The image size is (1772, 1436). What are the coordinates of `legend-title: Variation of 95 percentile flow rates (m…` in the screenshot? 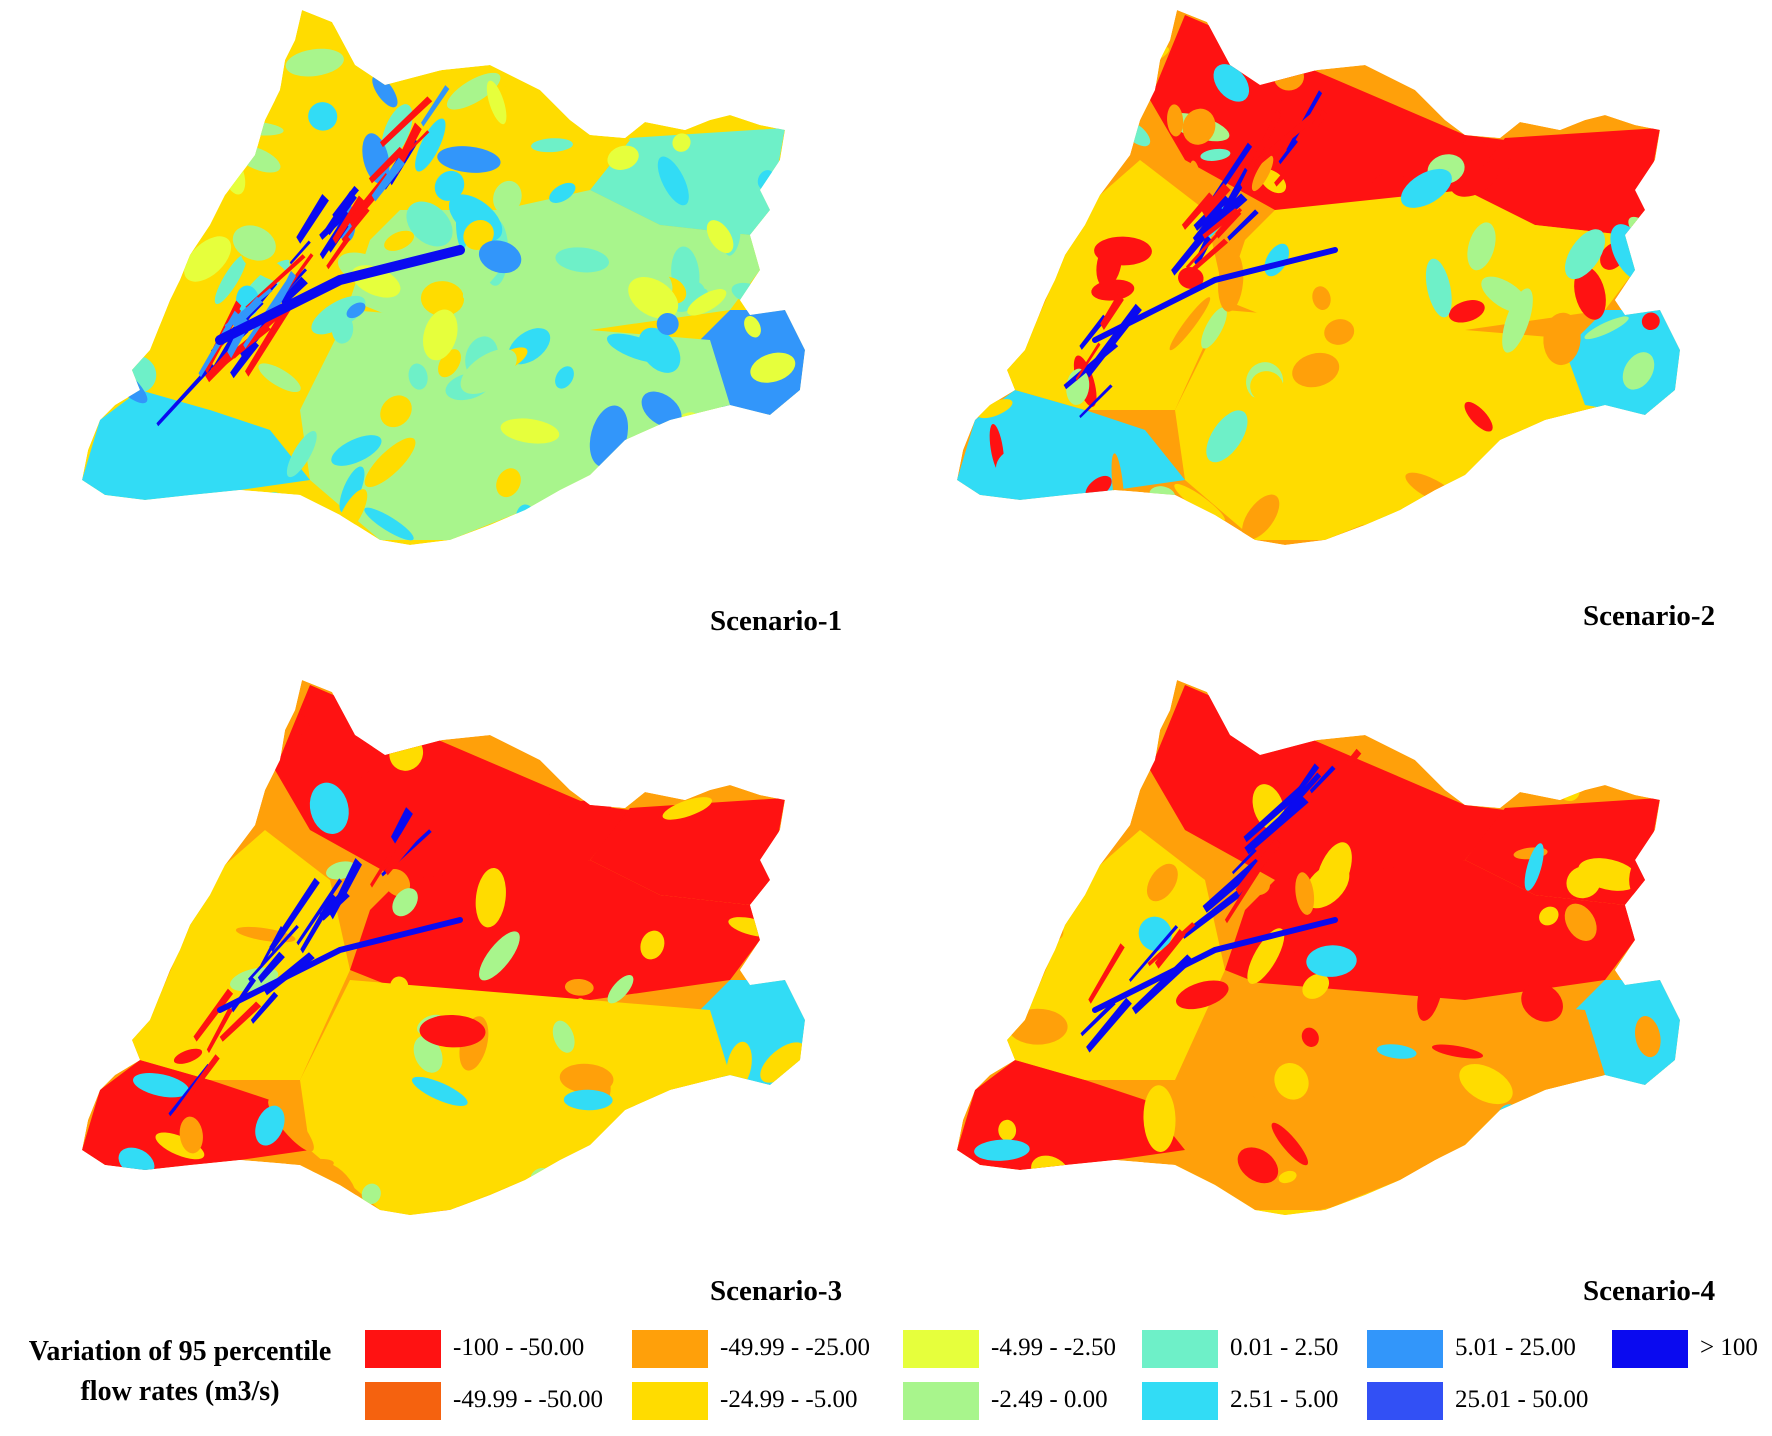 It's located at (180, 1372).